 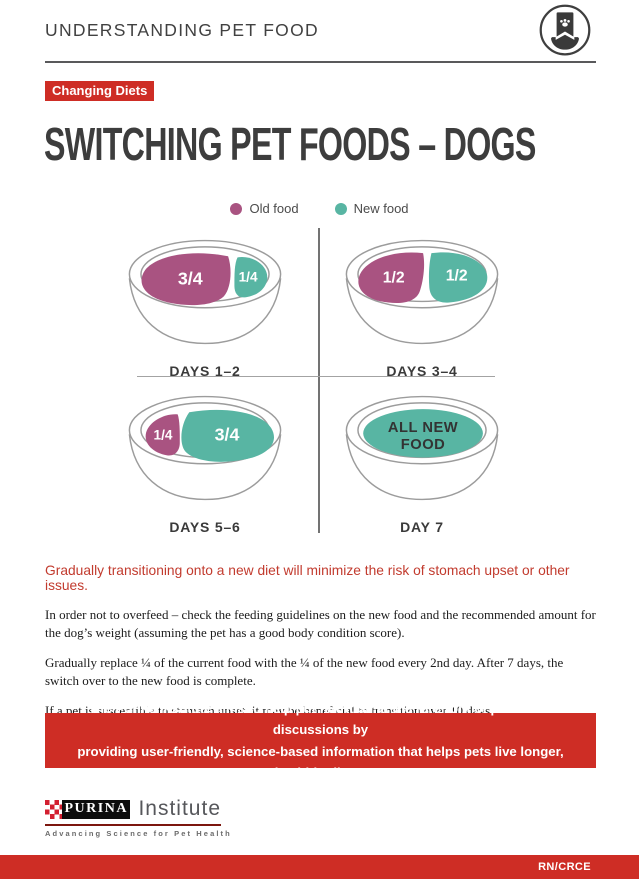 What do you see at coordinates (423, 428) in the screenshot?
I see `all-new-food-label-line1: ALL NEW` at bounding box center [423, 428].